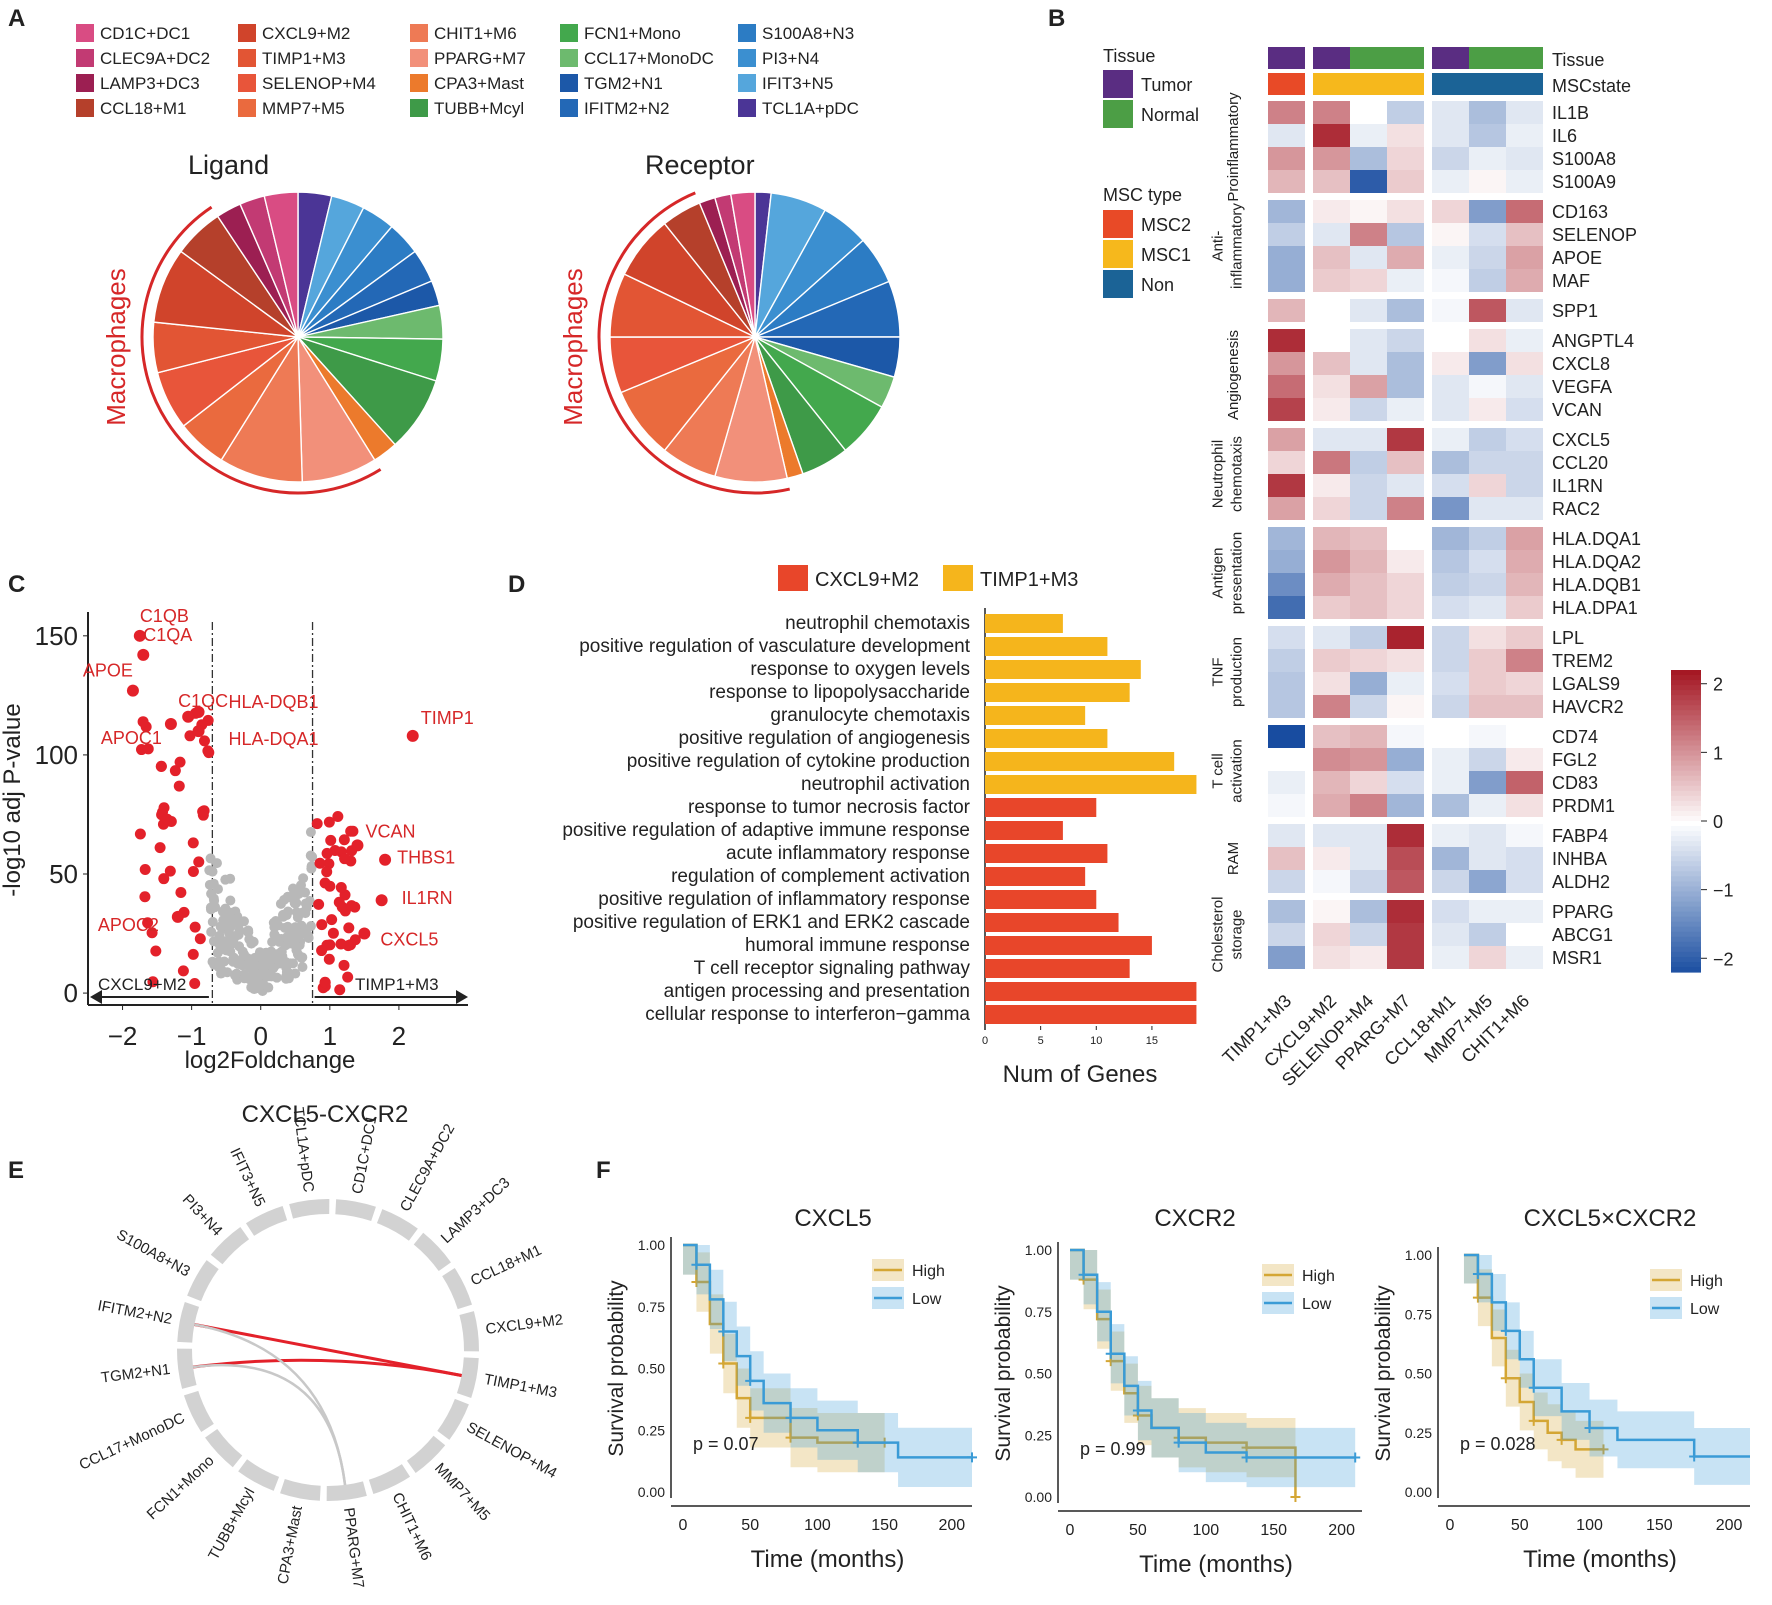 This screenshot has height=1605, width=1772. I want to click on bar-response-to-tumor-necrosis-factor, so click(1041, 807).